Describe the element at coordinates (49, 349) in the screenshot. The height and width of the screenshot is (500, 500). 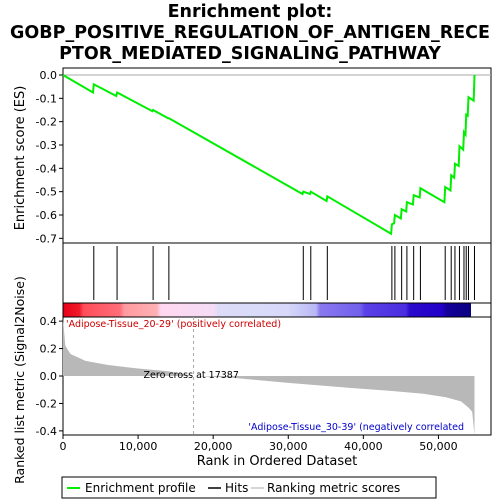
I see `rank-ytick-label: 0.2` at that location.